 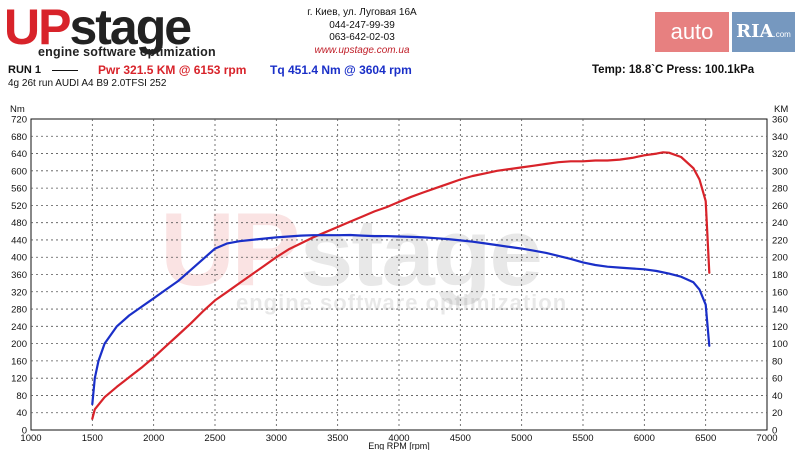 I want to click on y-tick-right: 120, so click(x=780, y=327).